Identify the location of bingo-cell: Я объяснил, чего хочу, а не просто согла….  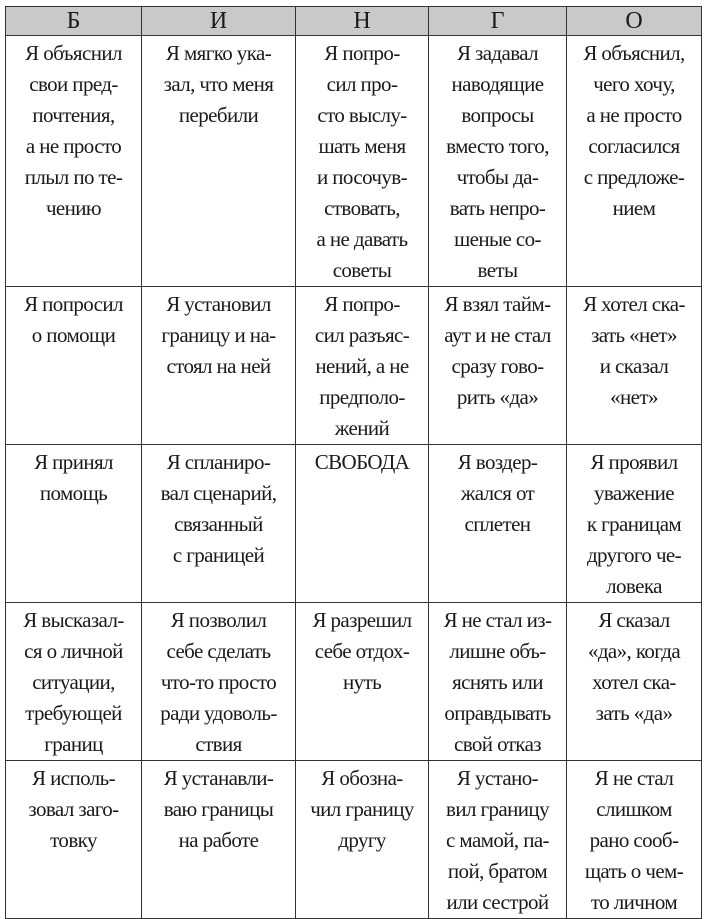
(634, 161).